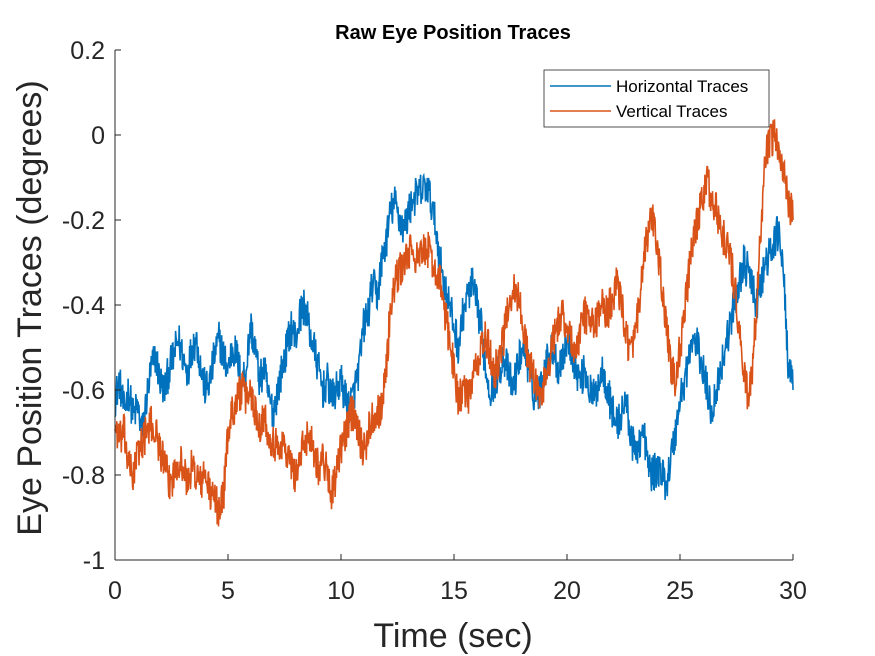 Image resolution: width=875 pixels, height=656 pixels. Describe the element at coordinates (228, 591) in the screenshot. I see `x-tick-label: 5` at that location.